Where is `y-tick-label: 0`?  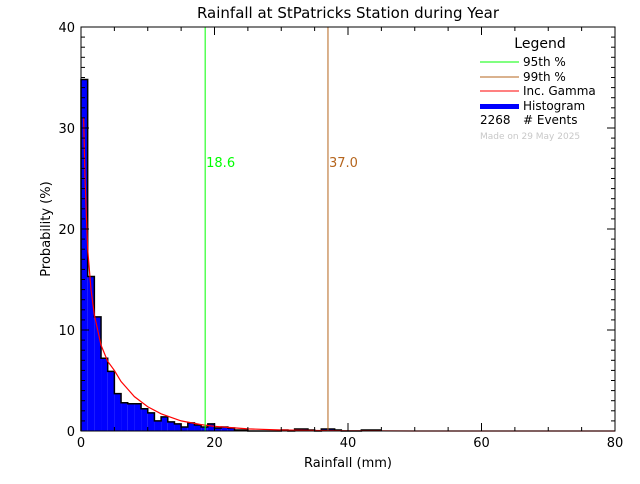
y-tick-label: 0 is located at coordinates (71, 432).